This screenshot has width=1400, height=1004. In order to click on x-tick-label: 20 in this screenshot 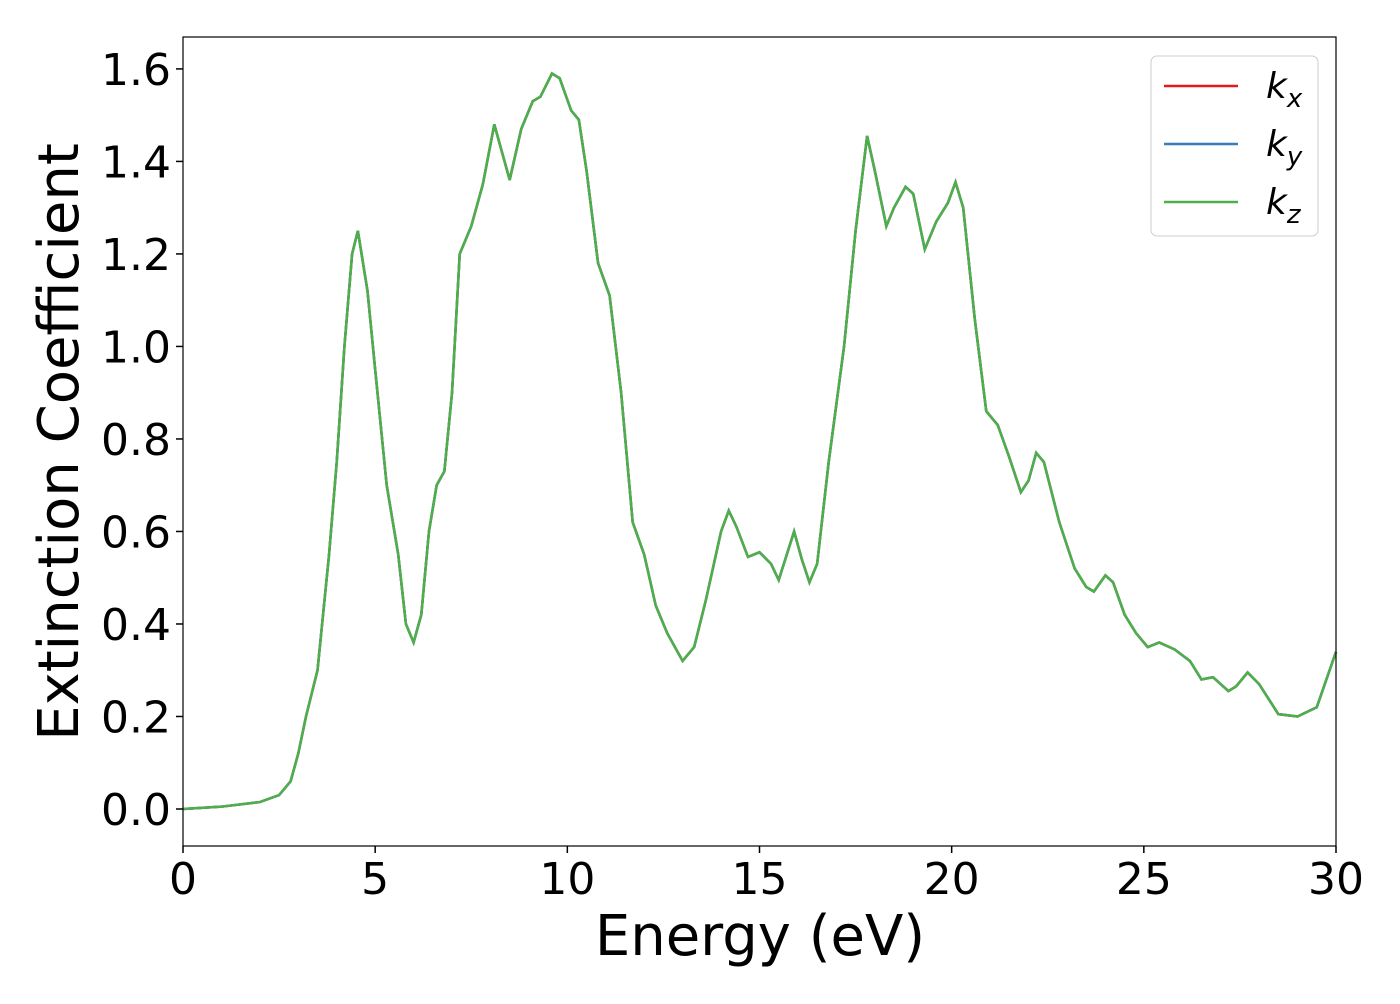, I will do `click(952, 879)`.